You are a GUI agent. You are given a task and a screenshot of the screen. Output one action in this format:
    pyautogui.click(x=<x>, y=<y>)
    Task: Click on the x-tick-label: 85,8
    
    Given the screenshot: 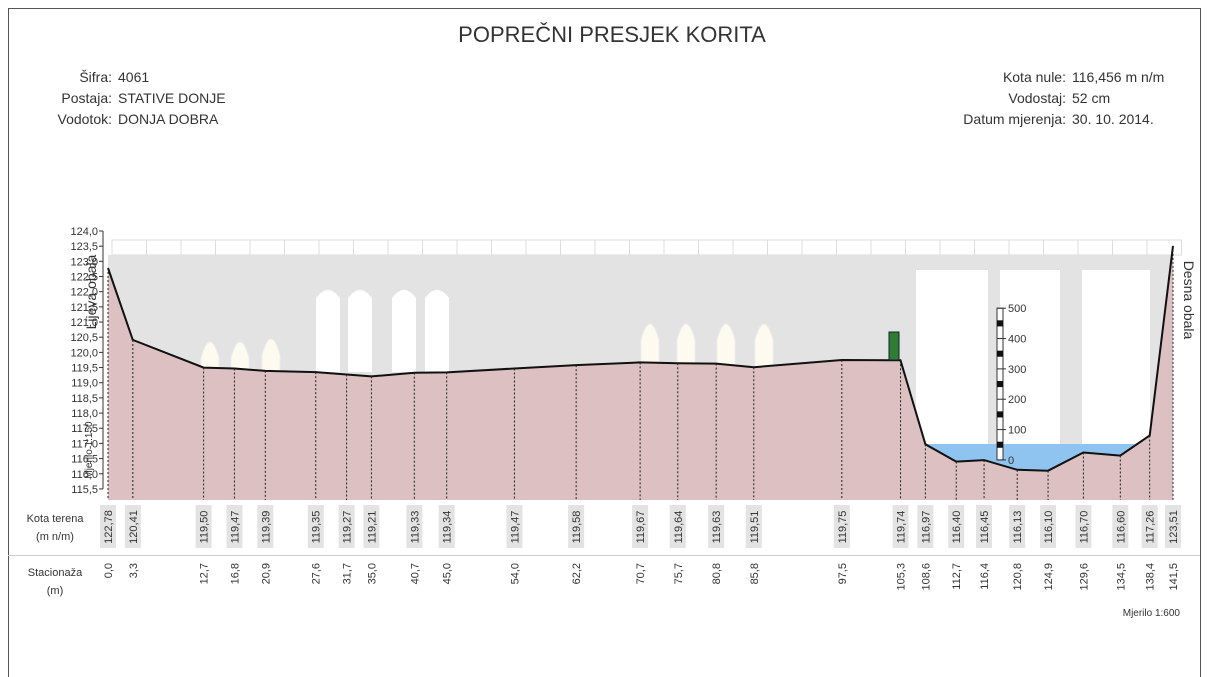 What is the action you would take?
    pyautogui.click(x=755, y=573)
    